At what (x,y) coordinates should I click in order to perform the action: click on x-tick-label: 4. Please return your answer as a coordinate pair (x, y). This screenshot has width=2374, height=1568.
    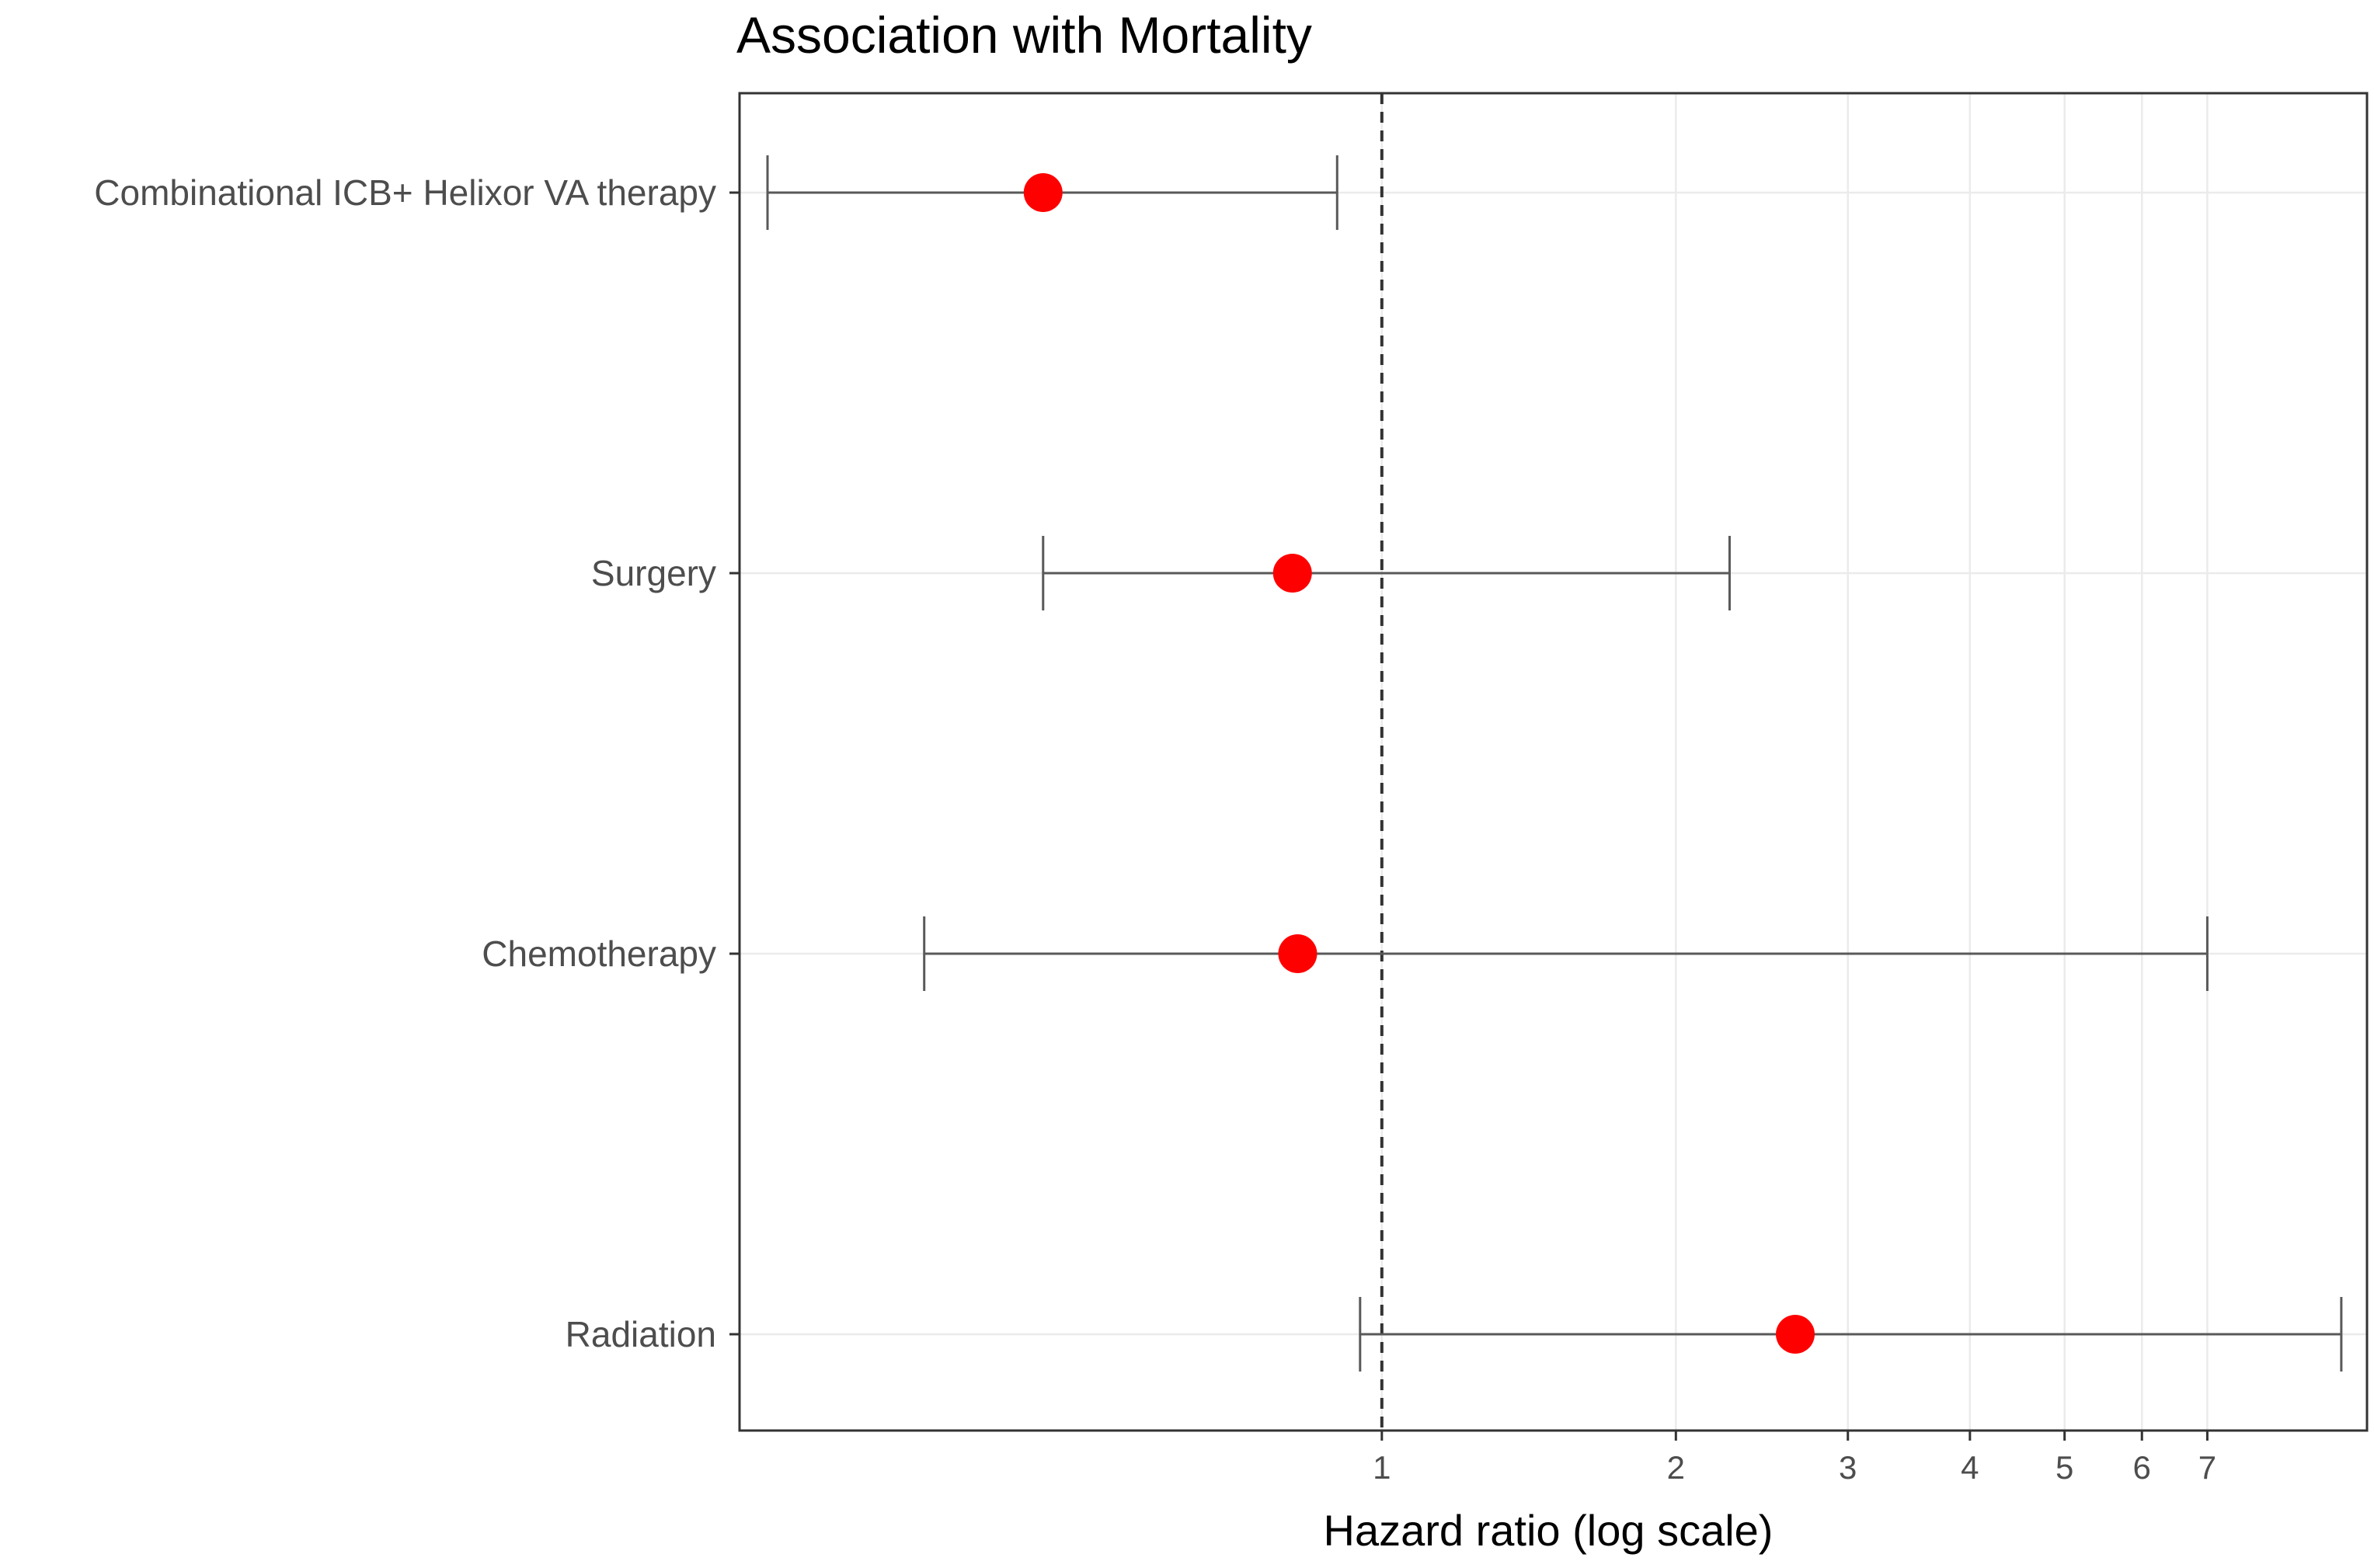
    Looking at the image, I should click on (1970, 1468).